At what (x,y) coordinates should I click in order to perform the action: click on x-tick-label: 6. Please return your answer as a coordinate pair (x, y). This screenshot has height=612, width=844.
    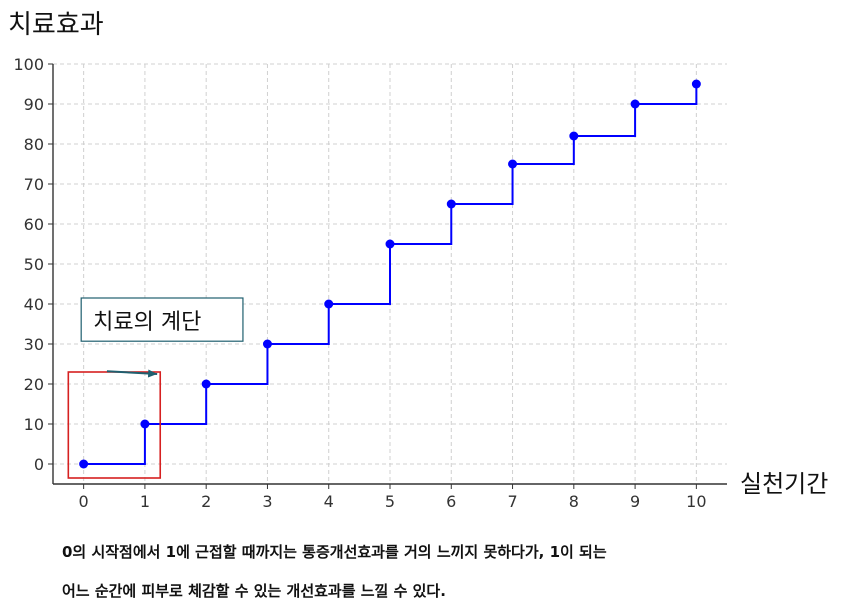
    Looking at the image, I should click on (451, 501).